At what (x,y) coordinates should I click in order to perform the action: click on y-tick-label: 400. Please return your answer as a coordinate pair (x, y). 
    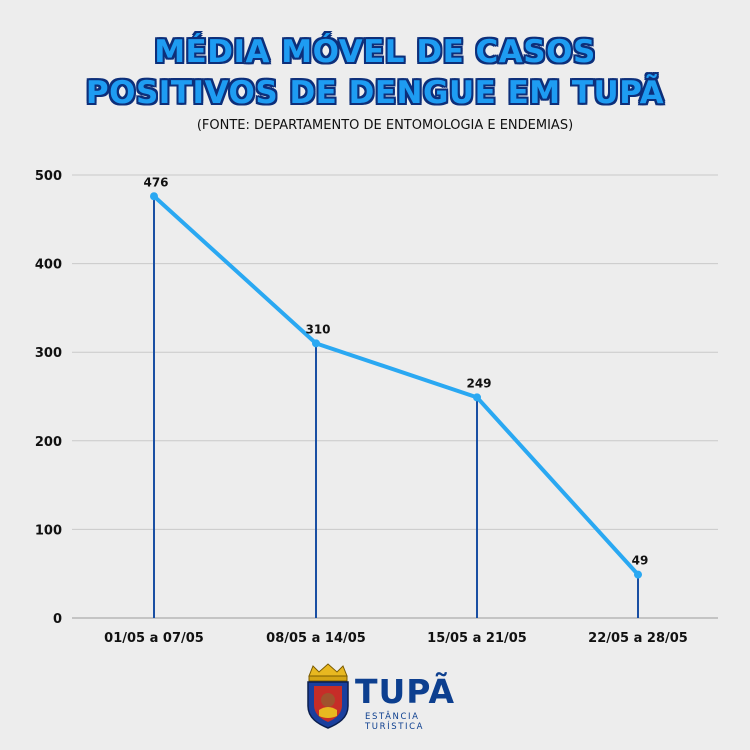
    Looking at the image, I should click on (48, 265).